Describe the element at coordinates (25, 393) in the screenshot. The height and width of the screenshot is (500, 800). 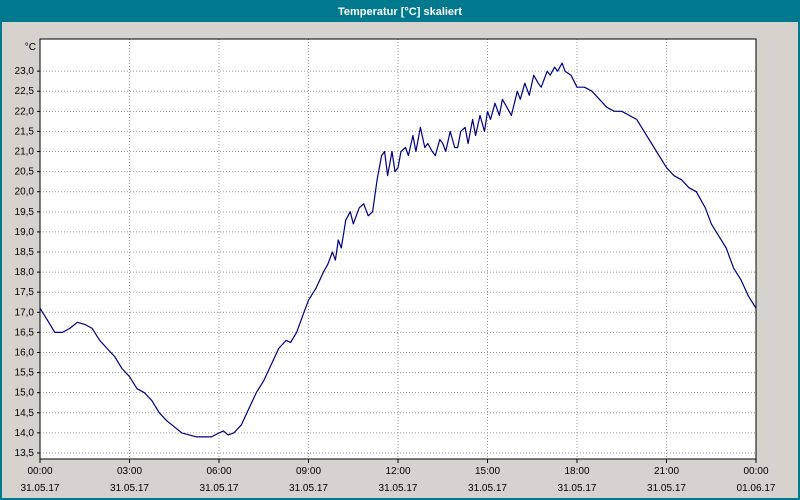
I see `y-axis-label: 15,0` at that location.